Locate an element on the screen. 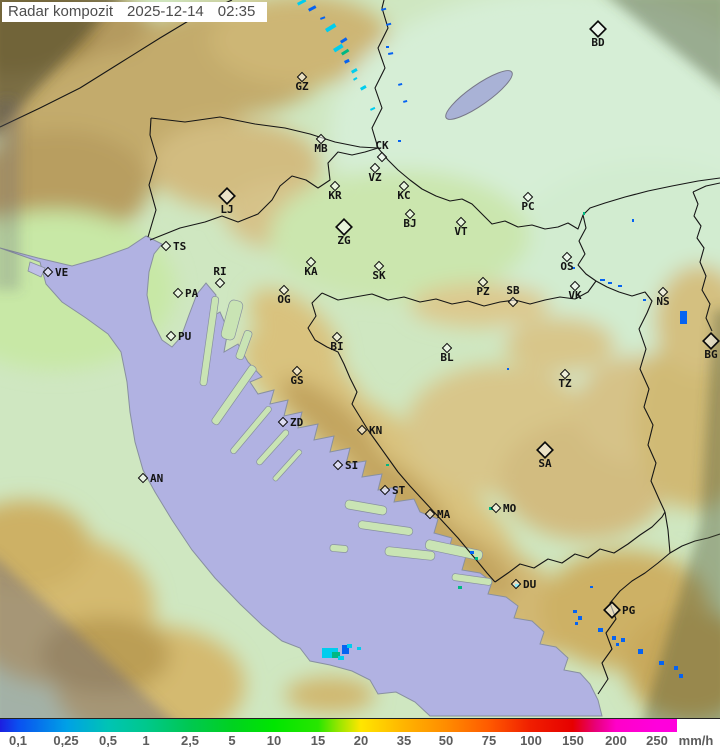 Image resolution: width=720 pixels, height=751 pixels. city-marker-CK: CK is located at coordinates (382, 151).